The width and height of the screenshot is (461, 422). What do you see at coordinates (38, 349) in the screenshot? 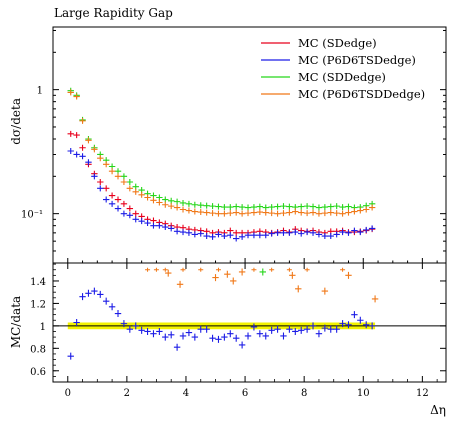
I see `ratio-y-tick-label: 0.8` at bounding box center [38, 349].